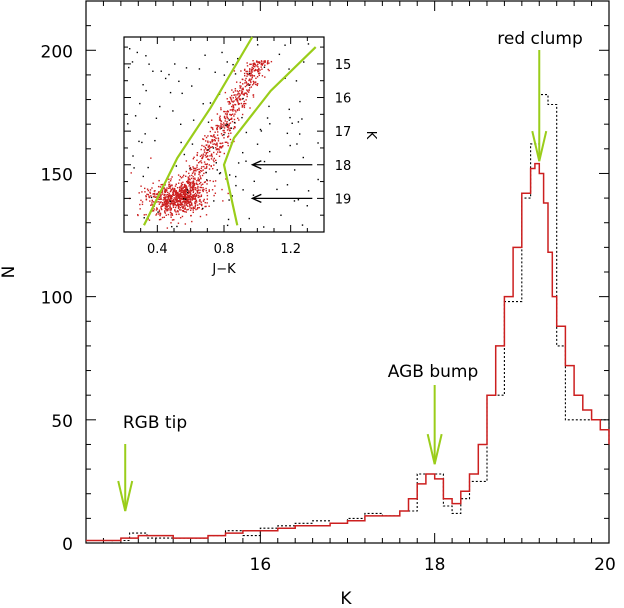 The width and height of the screenshot is (624, 608). I want to click on inset-points, so click(223, 136).